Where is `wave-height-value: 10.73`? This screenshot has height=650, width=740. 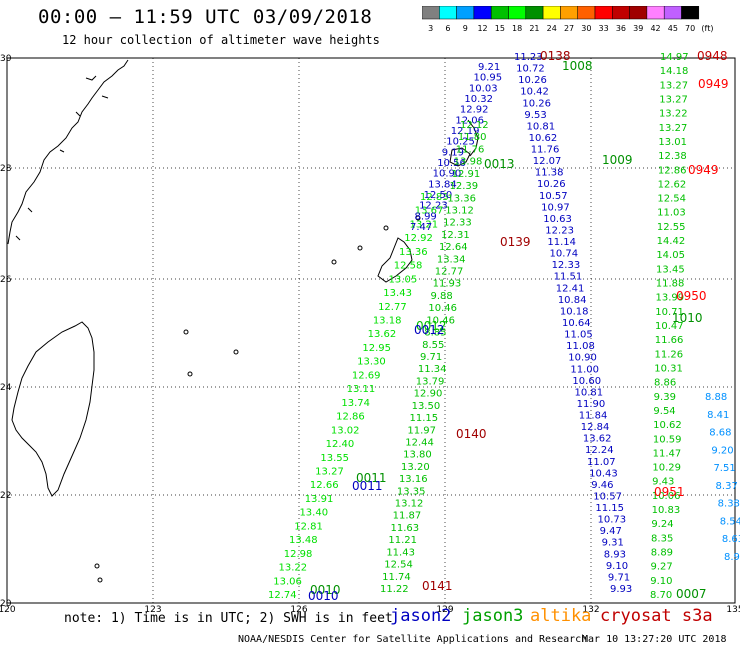
wave-height-value: 10.73 is located at coordinates (611, 520).